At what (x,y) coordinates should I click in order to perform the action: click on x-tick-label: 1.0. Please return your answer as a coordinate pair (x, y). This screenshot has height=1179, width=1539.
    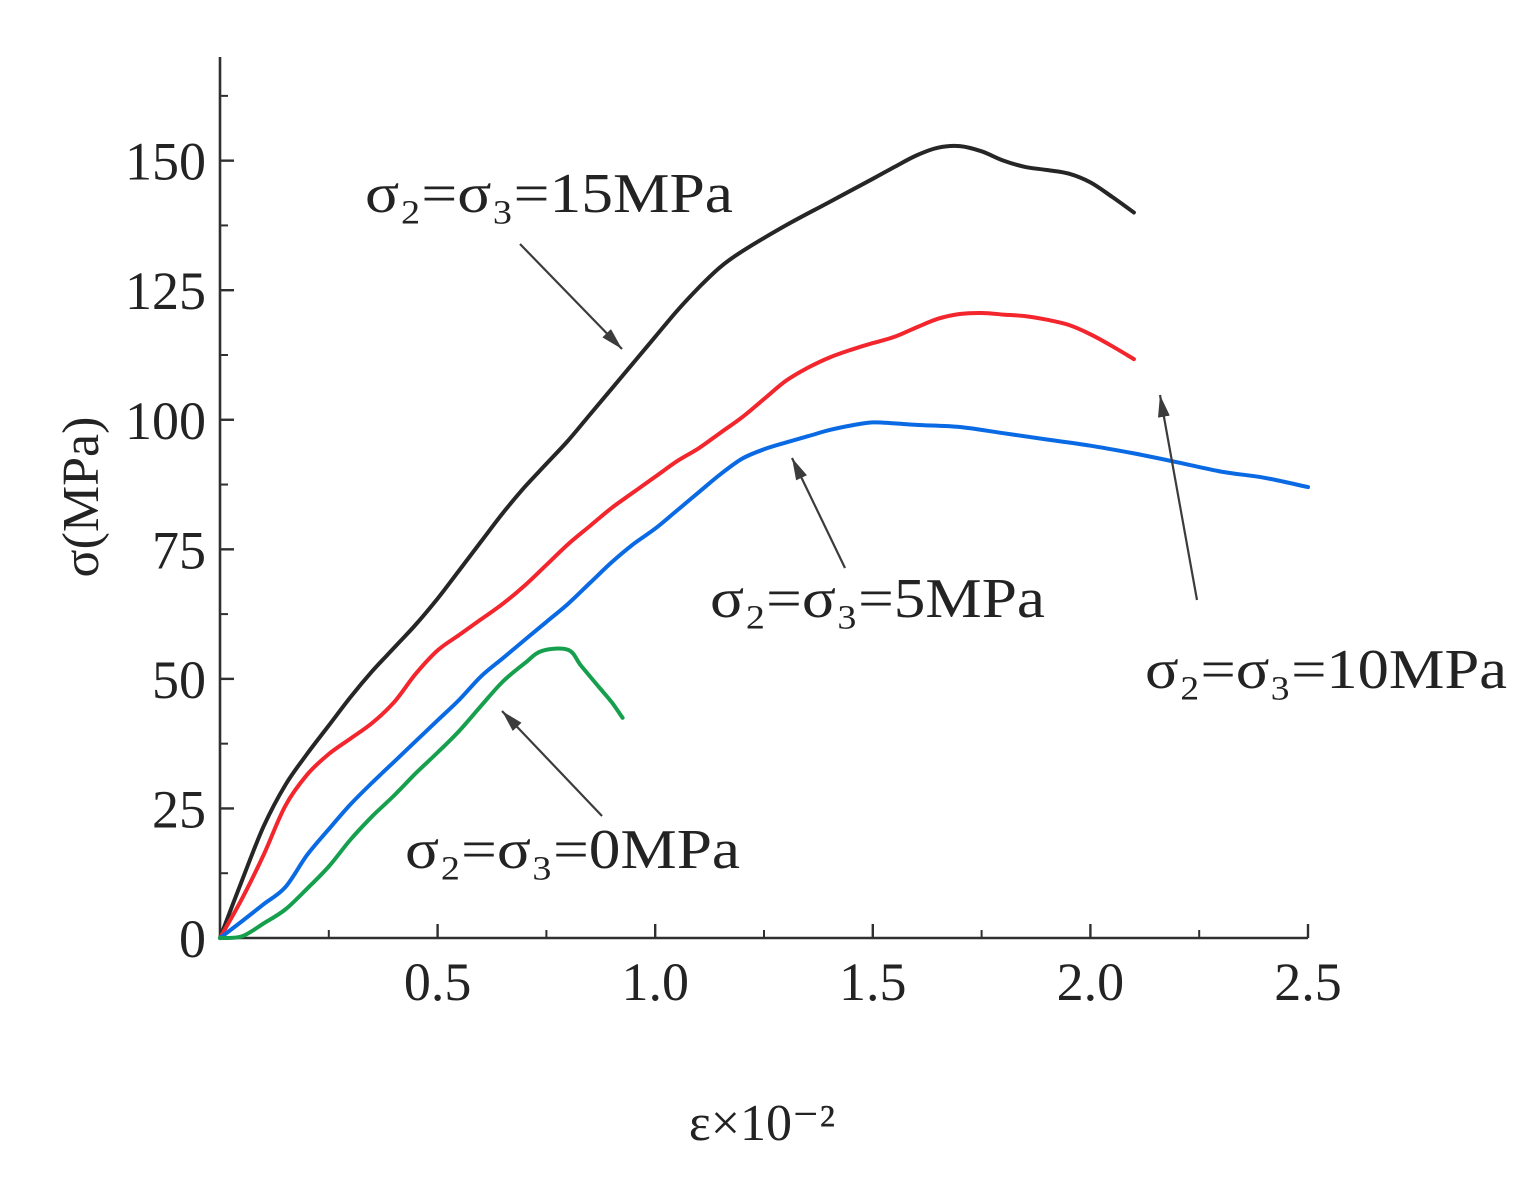
    Looking at the image, I should click on (655, 982).